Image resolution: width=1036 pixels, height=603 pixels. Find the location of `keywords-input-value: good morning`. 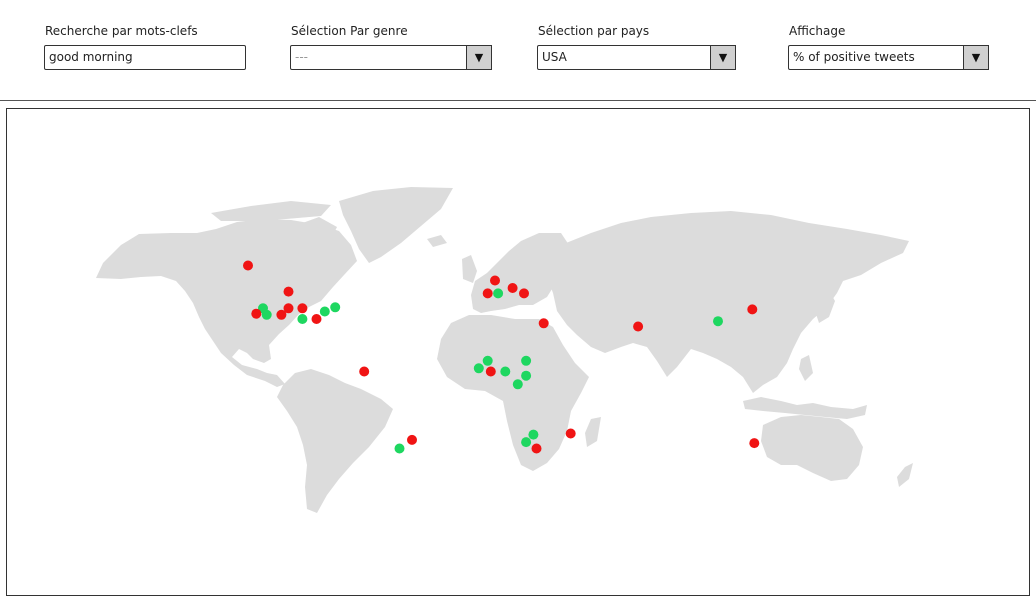

keywords-input-value: good morning is located at coordinates (91, 57).